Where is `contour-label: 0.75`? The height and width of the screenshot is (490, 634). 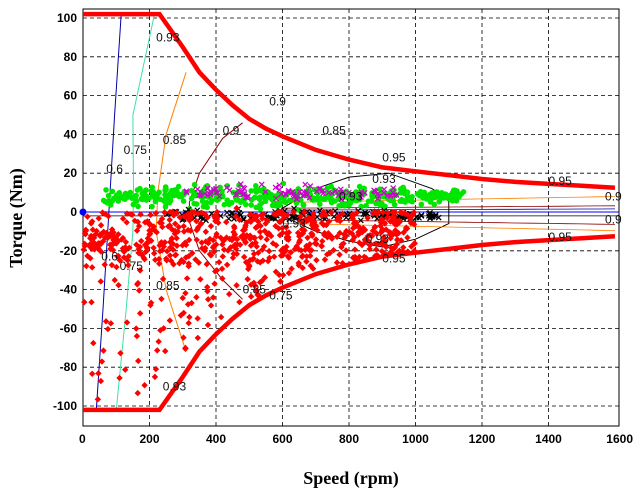
contour-label: 0.75 is located at coordinates (132, 266).